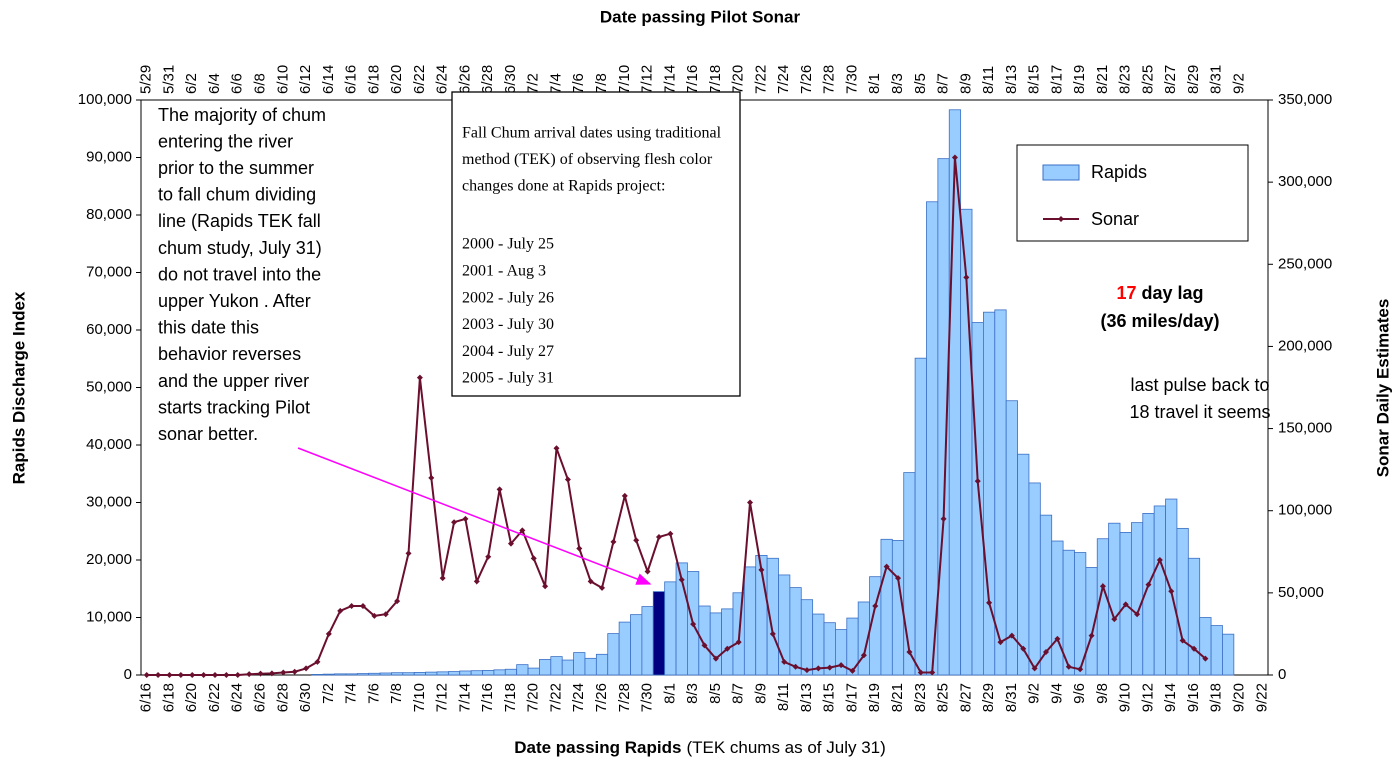 Image resolution: width=1396 pixels, height=769 pixels. Describe the element at coordinates (18, 387) in the screenshot. I see `y-axis-title: Rapids Discharge Index` at that location.